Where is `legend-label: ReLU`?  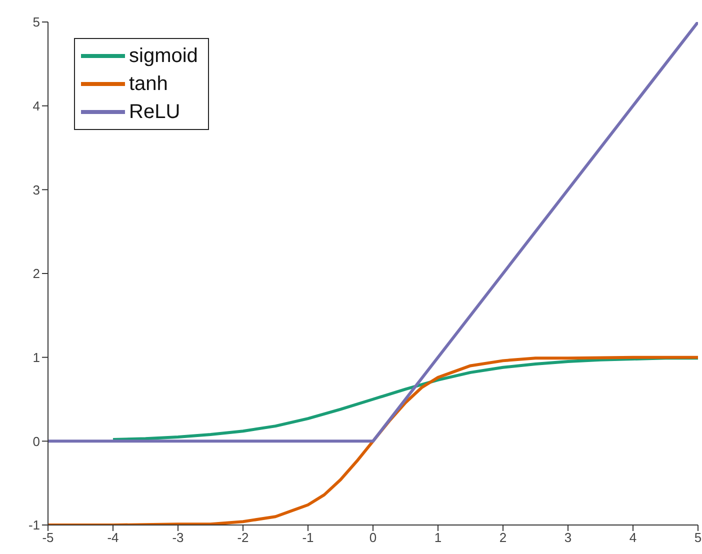 legend-label: ReLU is located at coordinates (154, 112).